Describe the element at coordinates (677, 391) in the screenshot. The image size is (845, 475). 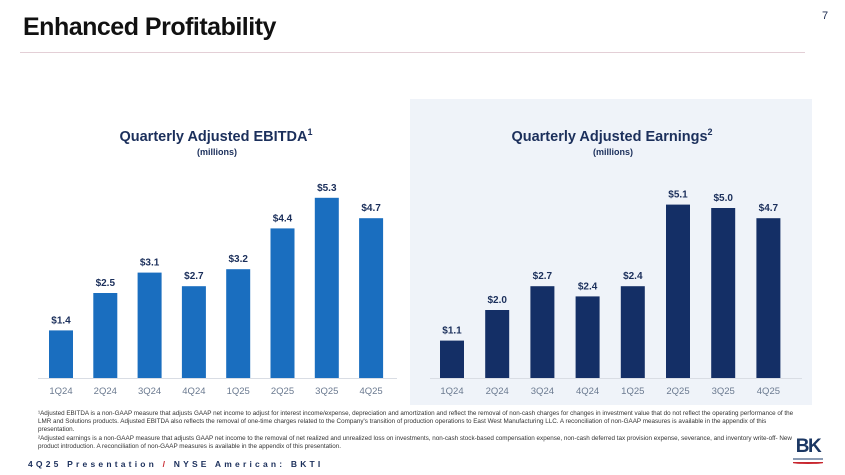
I see `earnings-x-tick-2Q25: 2Q25` at that location.